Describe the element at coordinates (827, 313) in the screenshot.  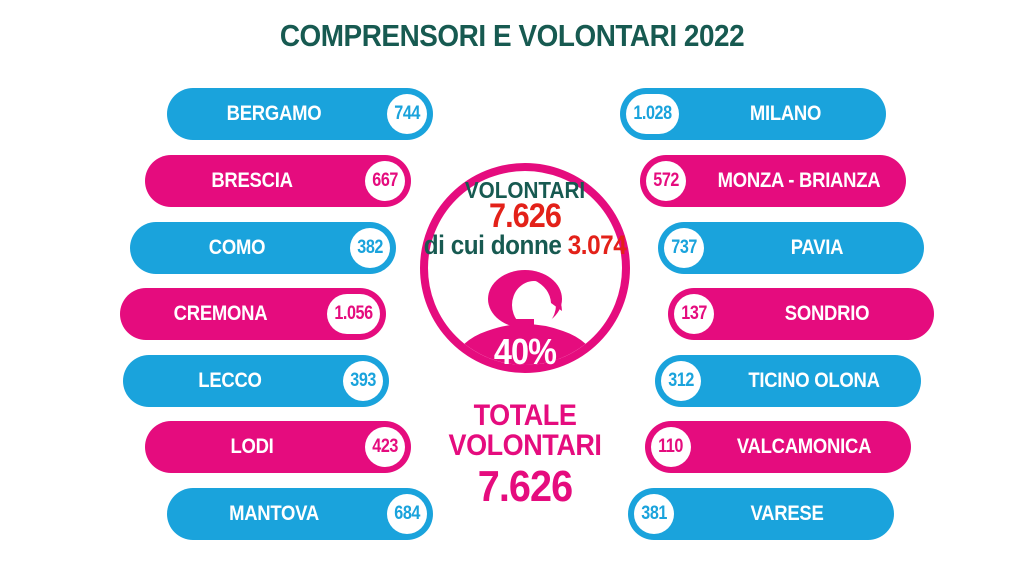
I see `region-name: SONDRIO` at that location.